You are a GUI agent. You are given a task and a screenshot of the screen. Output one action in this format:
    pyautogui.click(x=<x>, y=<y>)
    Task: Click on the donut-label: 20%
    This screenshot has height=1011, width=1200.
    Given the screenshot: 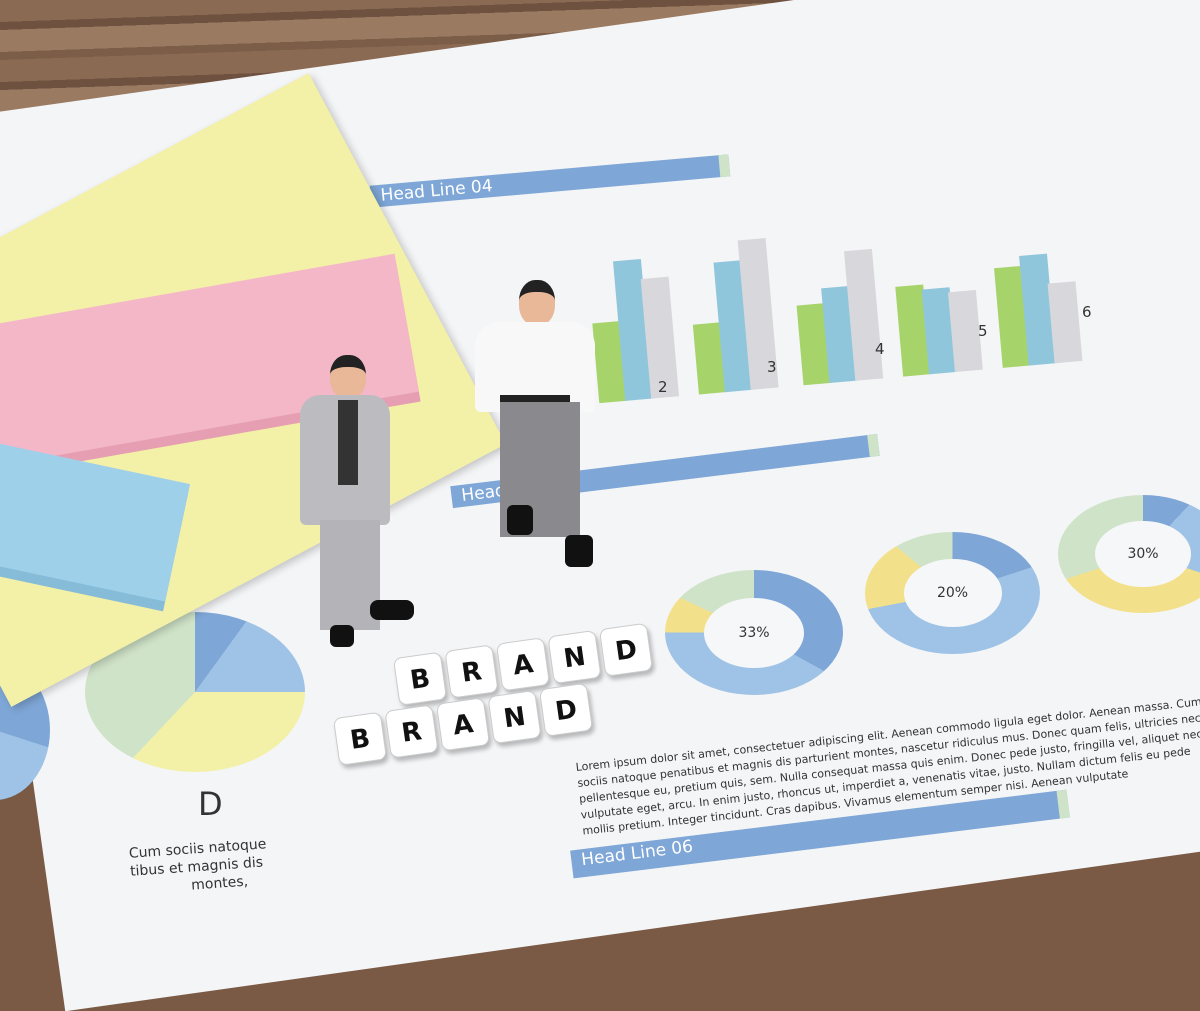 What is the action you would take?
    pyautogui.click(x=952, y=593)
    